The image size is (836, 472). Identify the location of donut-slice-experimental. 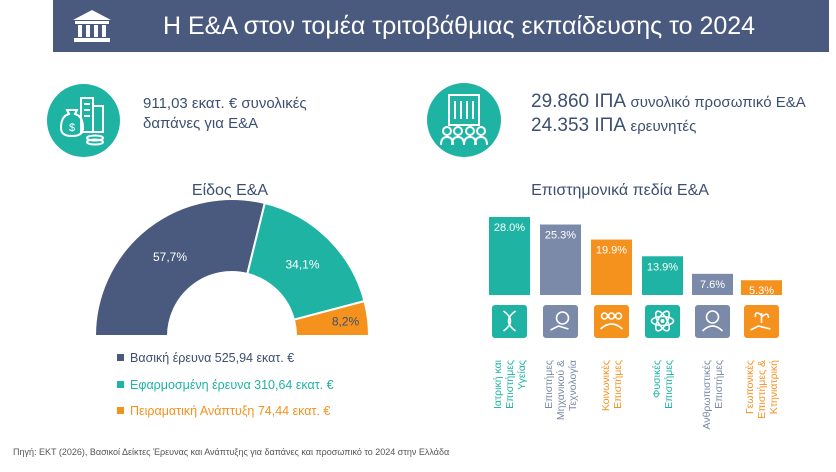
(331, 318).